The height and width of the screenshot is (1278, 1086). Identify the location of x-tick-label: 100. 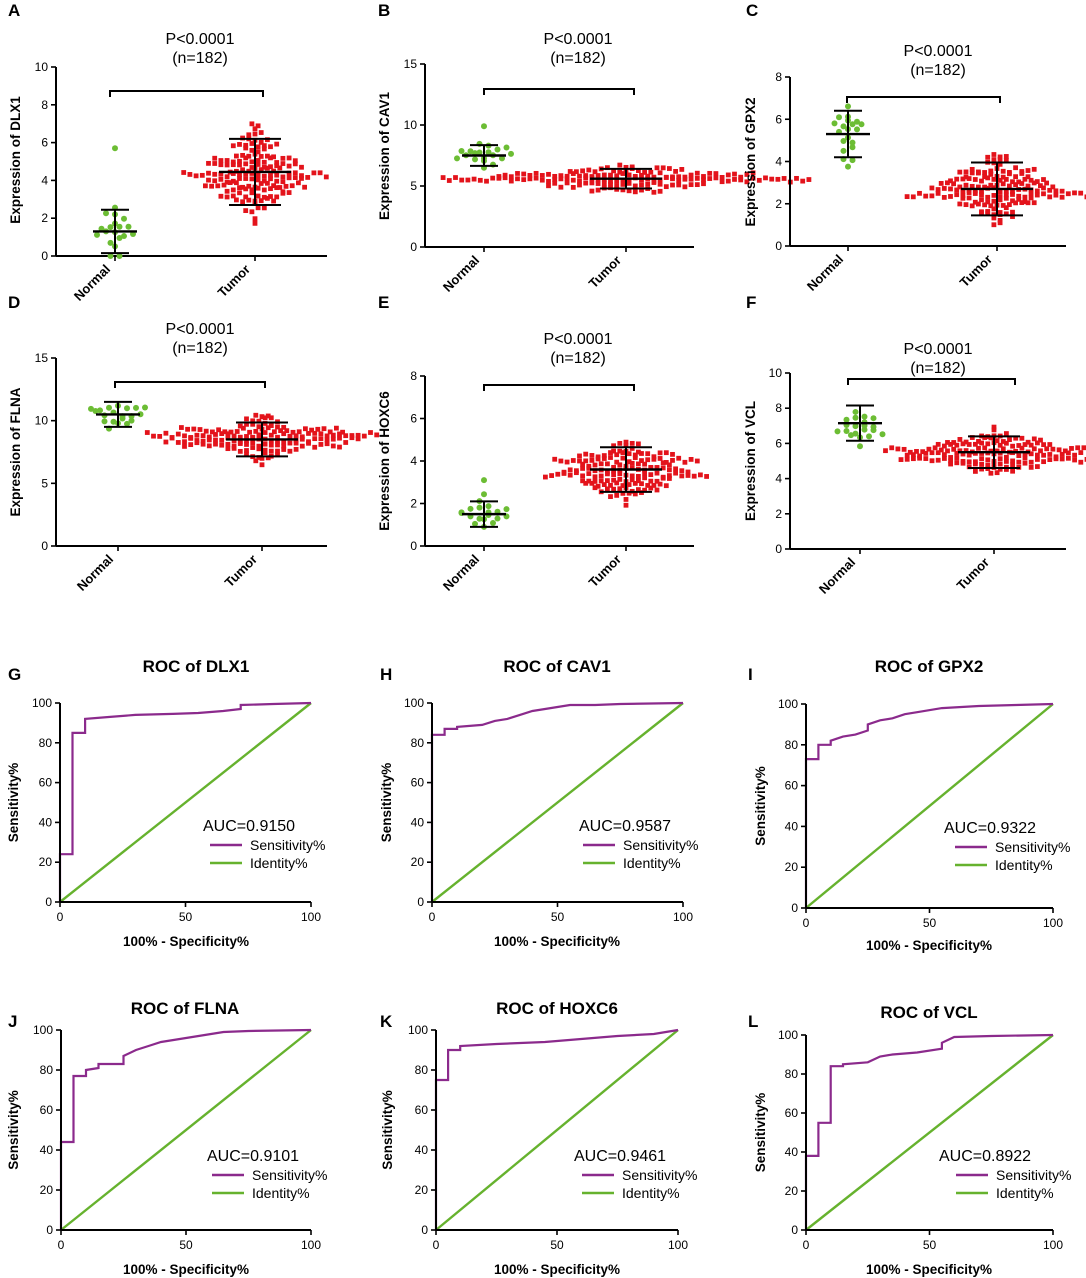
(683, 917).